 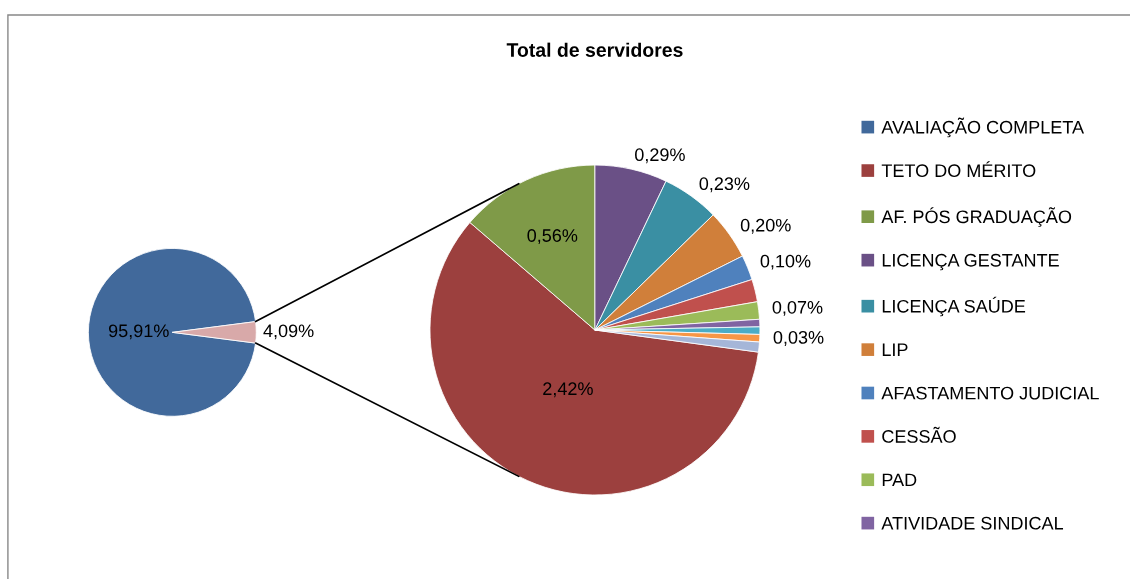 I want to click on legend-label: PAD, so click(x=899, y=480).